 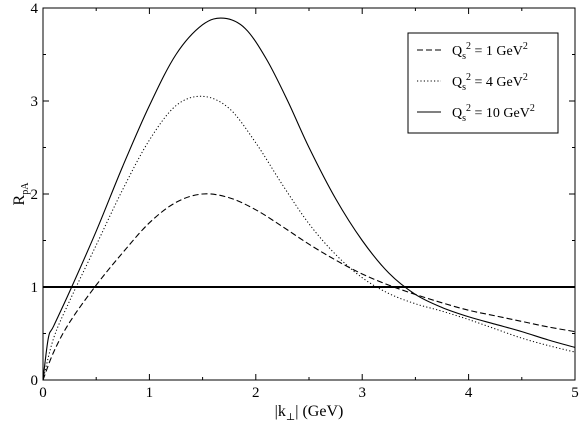 I want to click on y-tick-label: 4, so click(x=35, y=9).